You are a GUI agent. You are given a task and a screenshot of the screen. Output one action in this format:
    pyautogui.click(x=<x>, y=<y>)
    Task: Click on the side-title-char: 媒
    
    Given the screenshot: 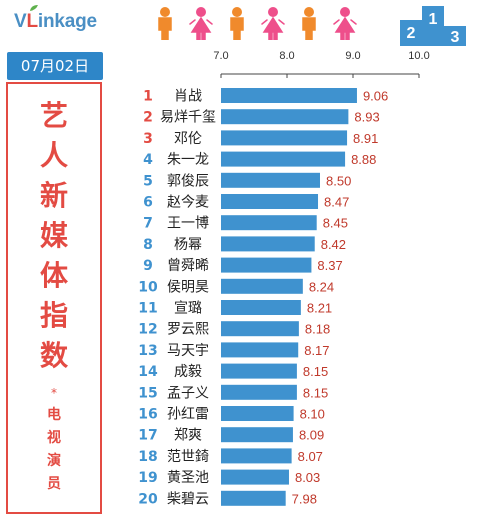 What is the action you would take?
    pyautogui.click(x=53, y=235)
    